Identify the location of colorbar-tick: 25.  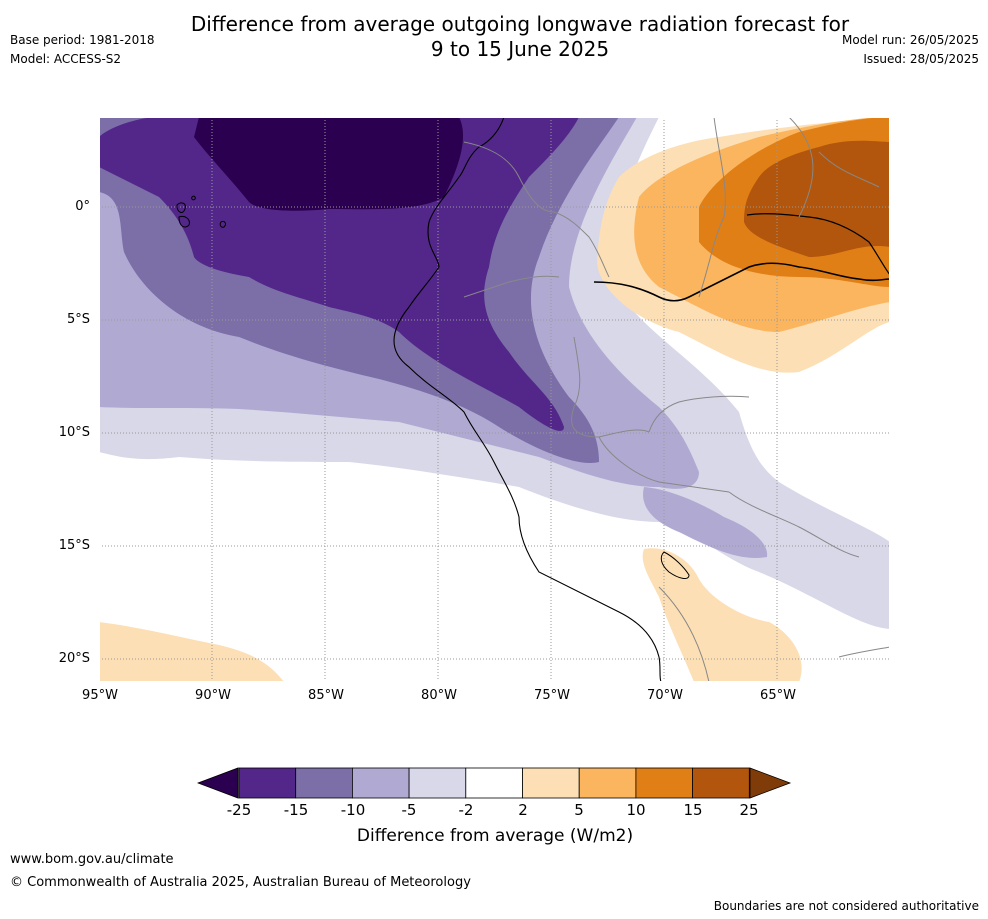
(749, 810).